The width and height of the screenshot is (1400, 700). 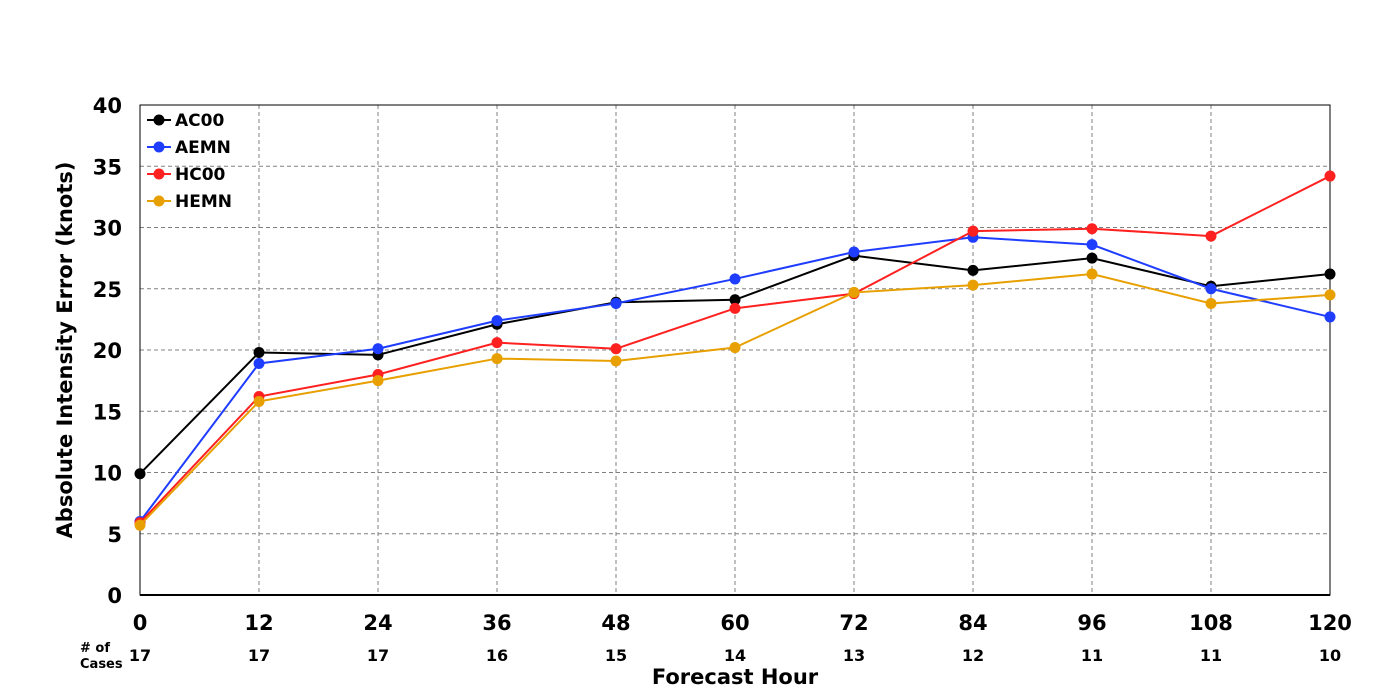 I want to click on legend-item-aemn: AEMN, so click(x=189, y=148).